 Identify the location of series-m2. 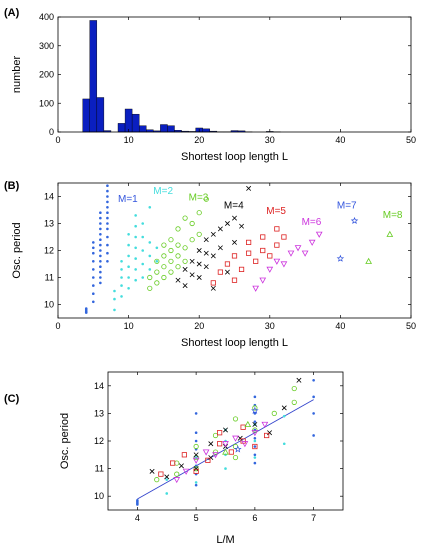
(136, 259).